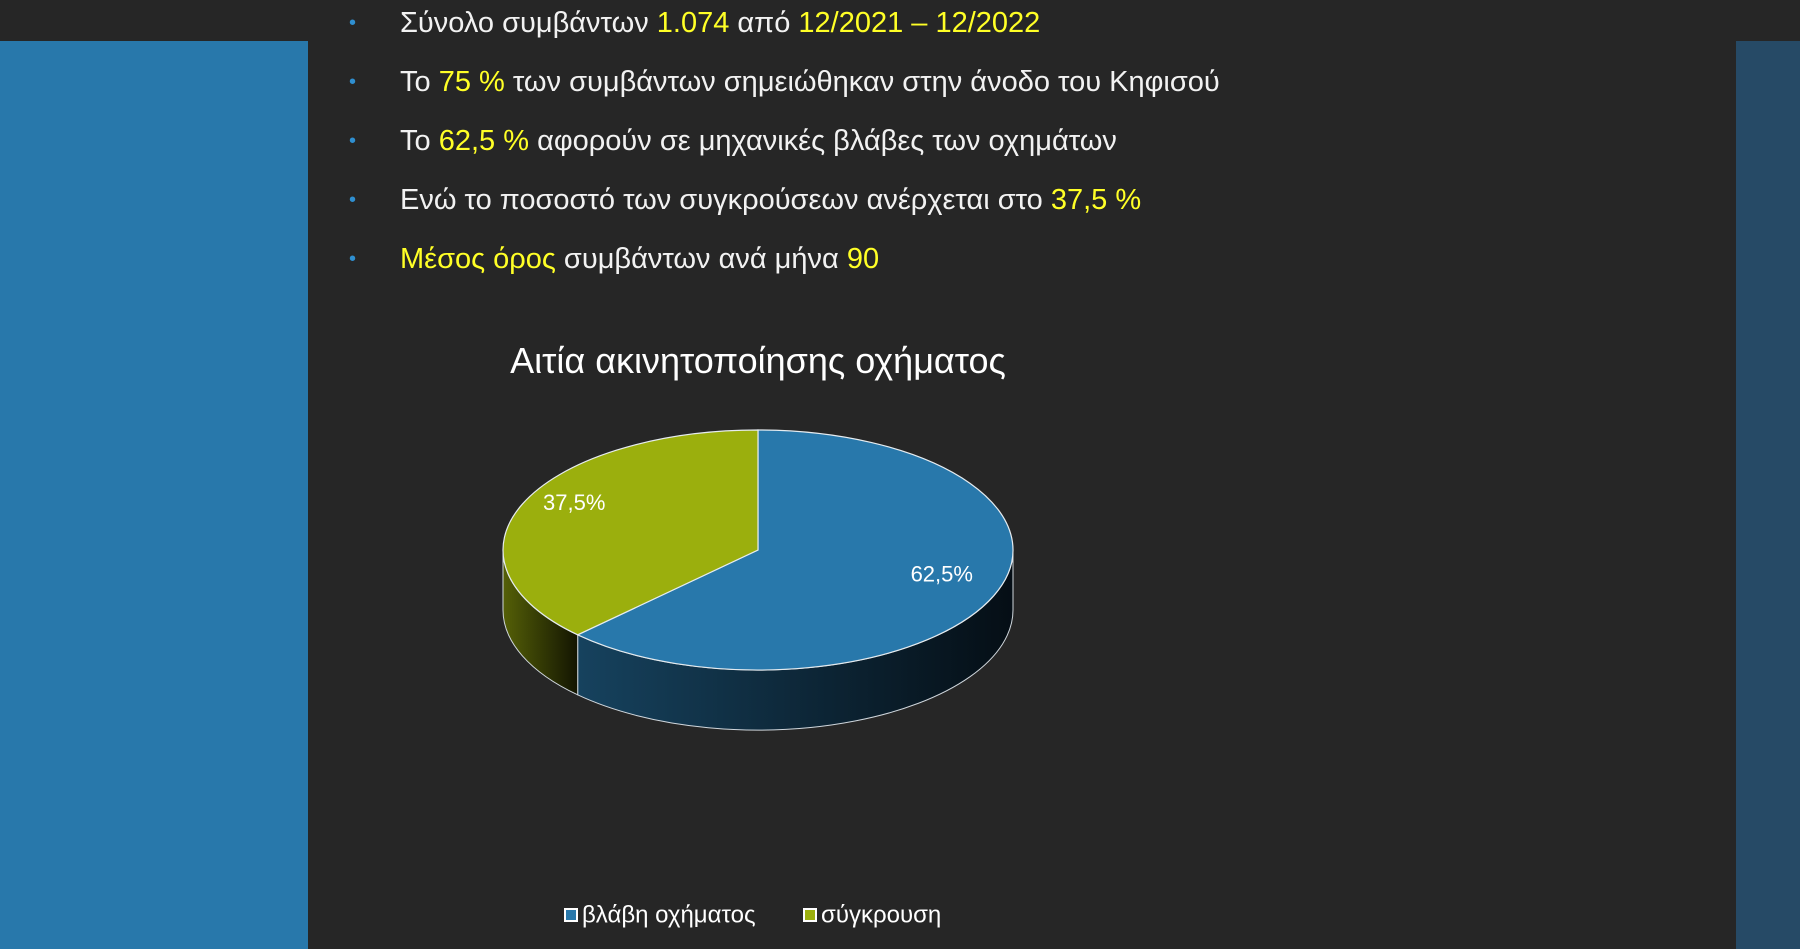 The height and width of the screenshot is (949, 1800). What do you see at coordinates (919, 23) in the screenshot?
I see `highlight-text: 12/2021 – 12/2022` at bounding box center [919, 23].